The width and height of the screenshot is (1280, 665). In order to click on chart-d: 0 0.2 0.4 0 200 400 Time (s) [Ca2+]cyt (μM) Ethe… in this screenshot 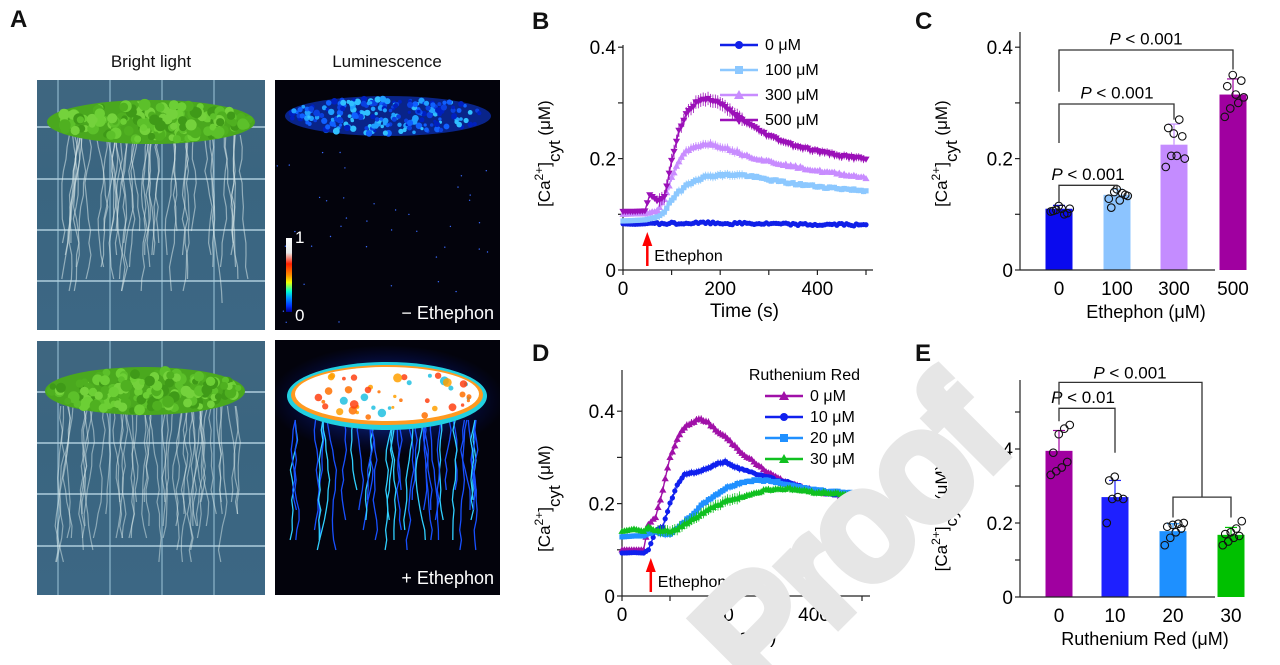, I will do `click(701, 507)`.